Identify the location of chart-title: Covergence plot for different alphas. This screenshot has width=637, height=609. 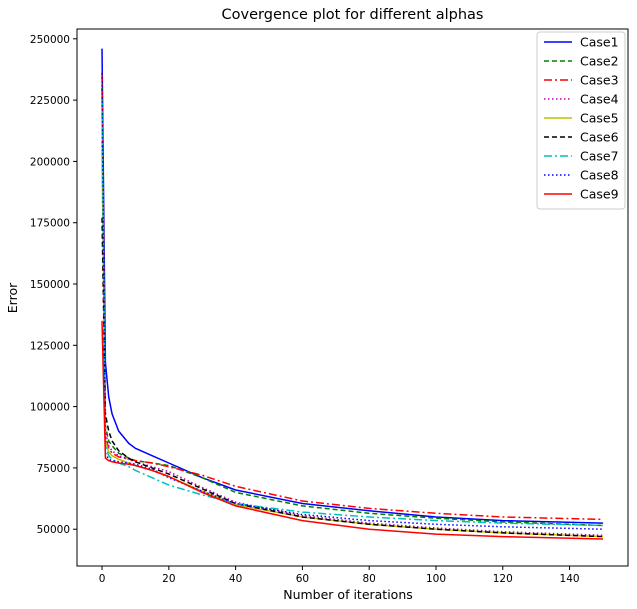
(353, 15).